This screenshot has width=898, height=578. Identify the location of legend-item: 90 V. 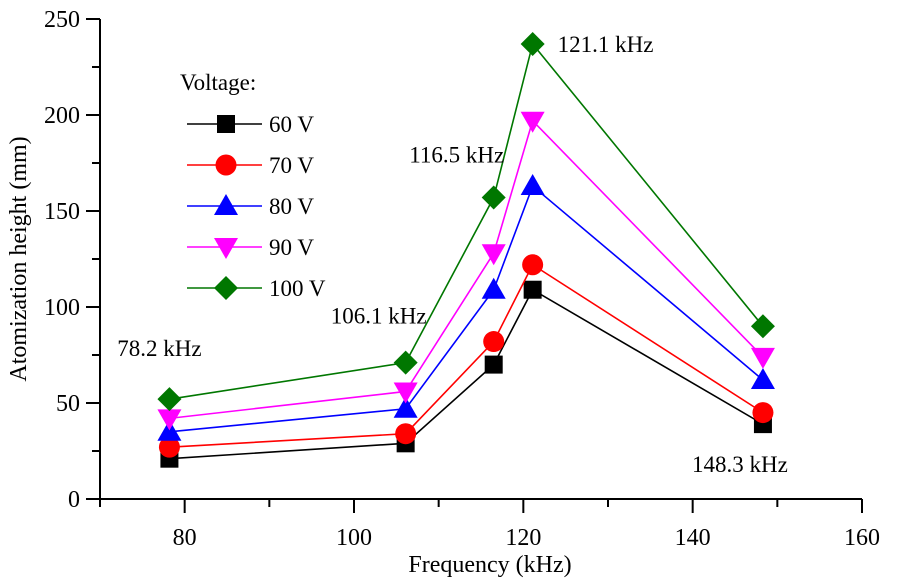
(250, 247).